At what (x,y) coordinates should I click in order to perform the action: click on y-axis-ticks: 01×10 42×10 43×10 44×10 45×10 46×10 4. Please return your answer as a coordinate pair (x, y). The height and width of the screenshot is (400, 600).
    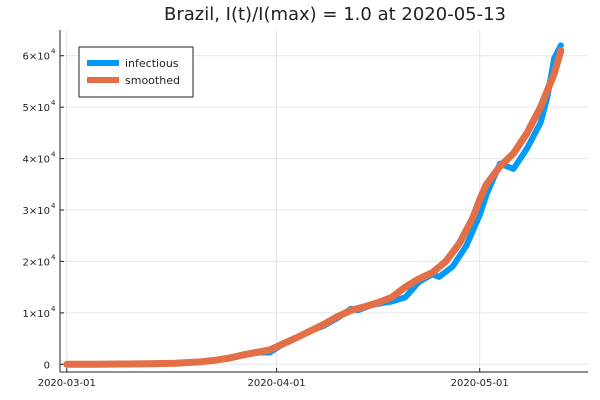
    Looking at the image, I should click on (43, 209).